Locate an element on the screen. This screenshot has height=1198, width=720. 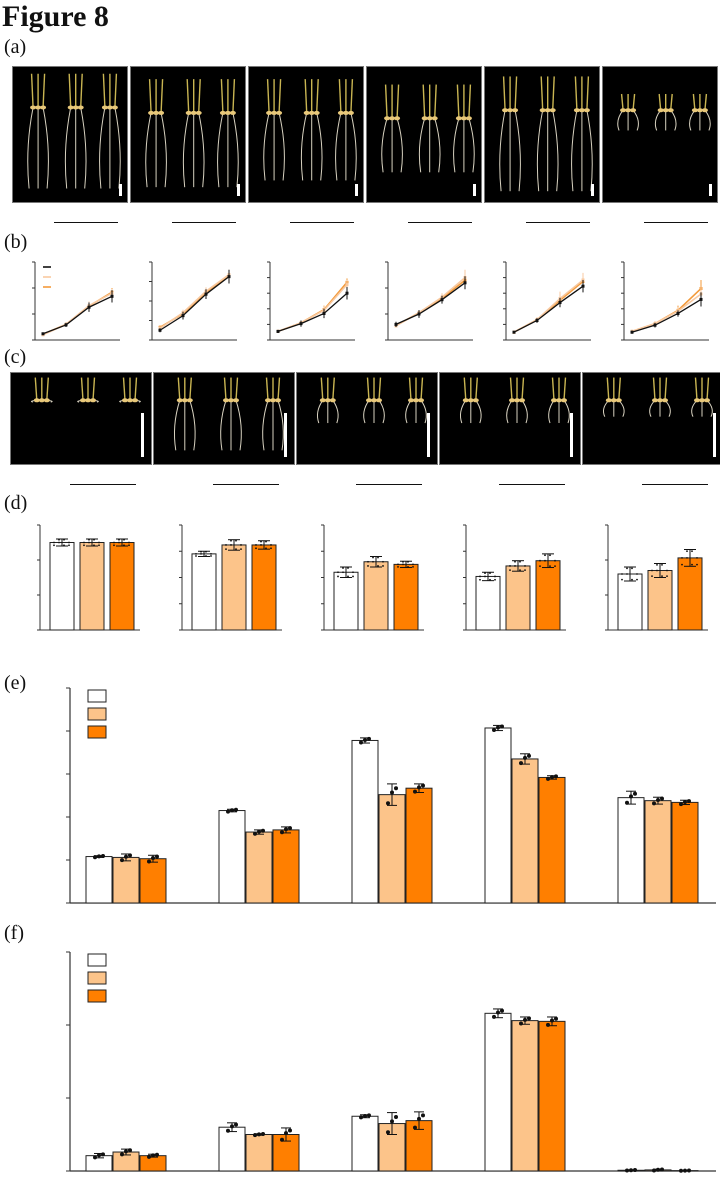
series-line-WT is located at coordinates (430, 303).